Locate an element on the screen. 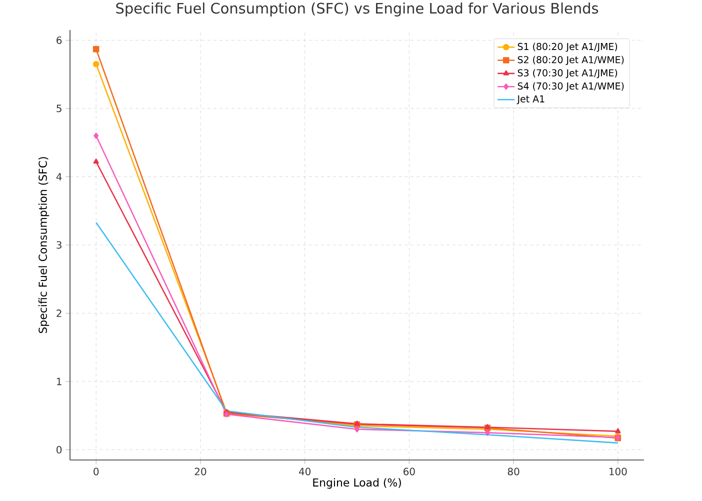  chart-title: Specific Fuel Consumption (SFC) vs Engine Load for Various Blends is located at coordinates (357, 9).